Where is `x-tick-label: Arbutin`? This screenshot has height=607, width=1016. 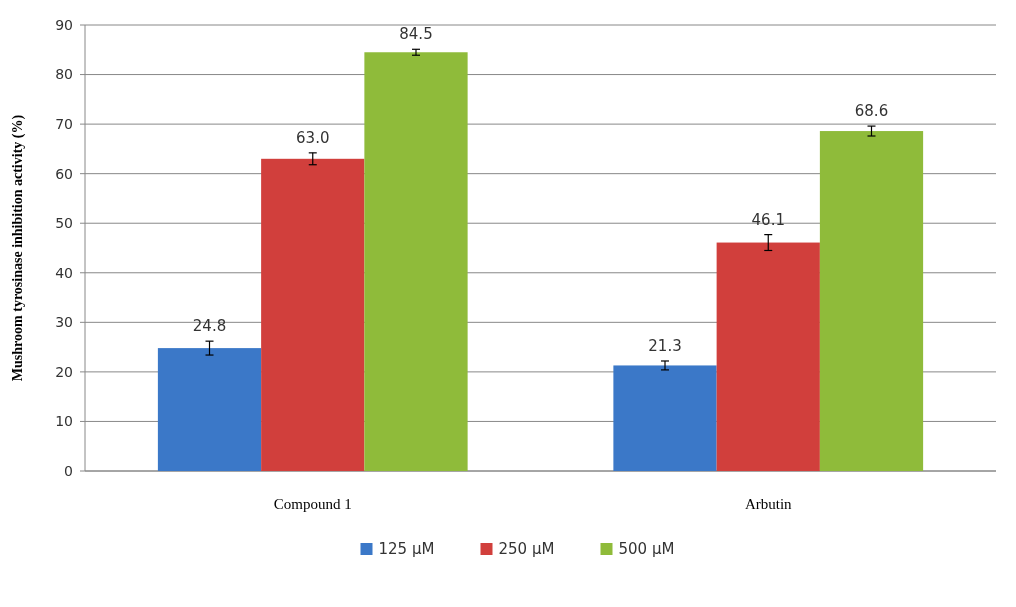 x-tick-label: Arbutin is located at coordinates (768, 504).